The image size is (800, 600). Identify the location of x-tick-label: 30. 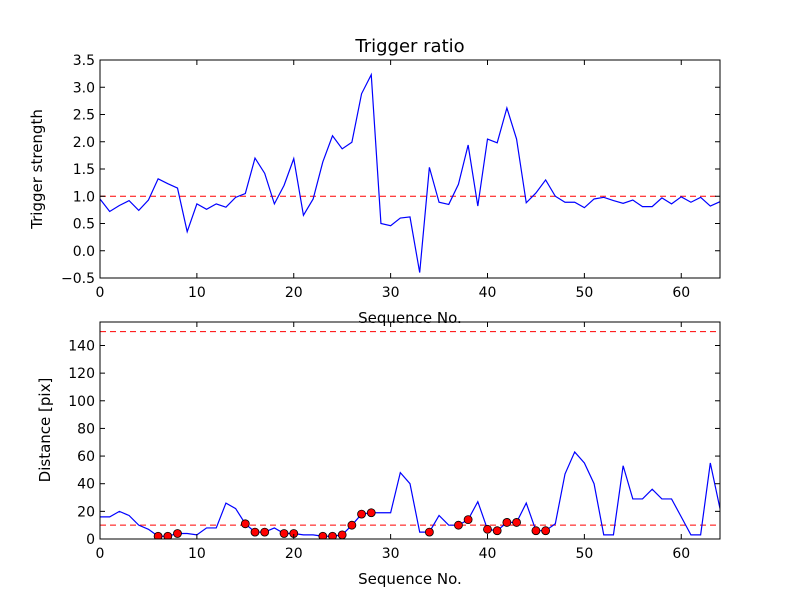
(391, 293).